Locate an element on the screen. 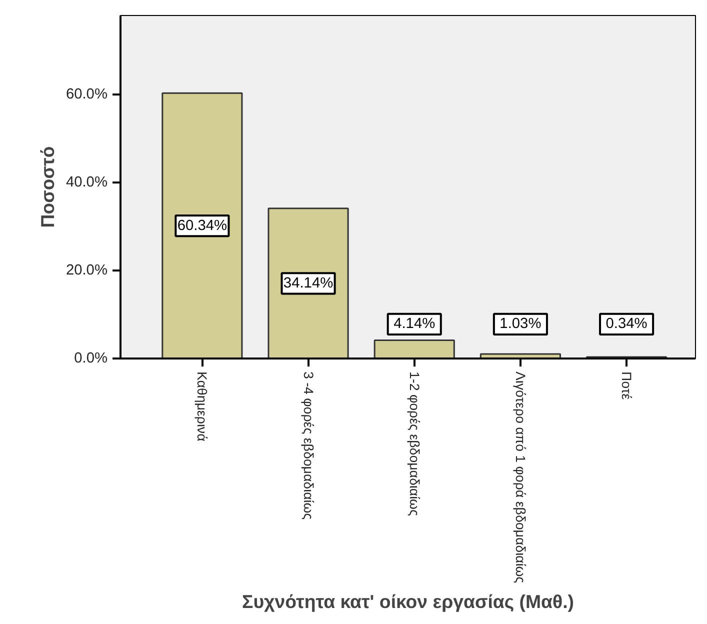 The height and width of the screenshot is (624, 707). y-tick-label: 20.0% is located at coordinates (87, 270).